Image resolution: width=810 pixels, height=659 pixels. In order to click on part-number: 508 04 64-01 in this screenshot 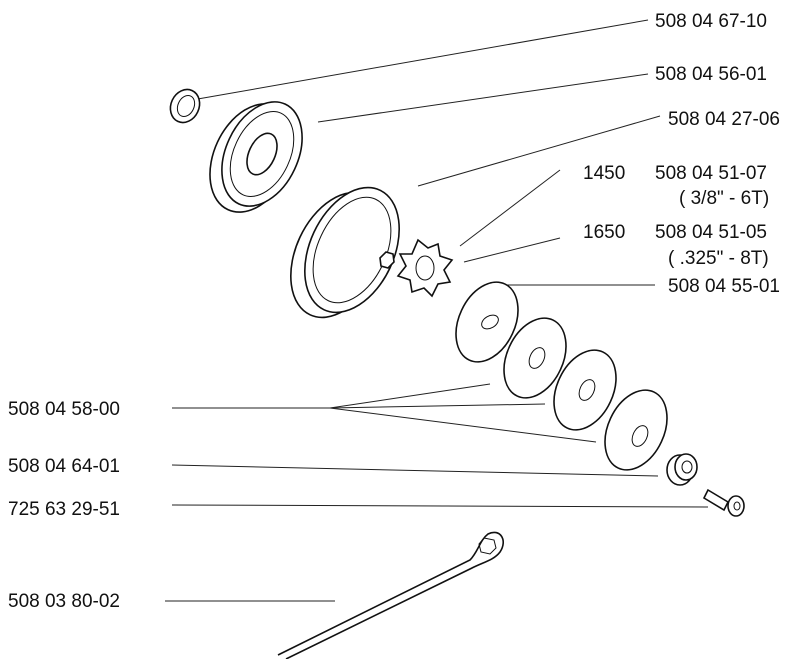, I will do `click(64, 466)`.